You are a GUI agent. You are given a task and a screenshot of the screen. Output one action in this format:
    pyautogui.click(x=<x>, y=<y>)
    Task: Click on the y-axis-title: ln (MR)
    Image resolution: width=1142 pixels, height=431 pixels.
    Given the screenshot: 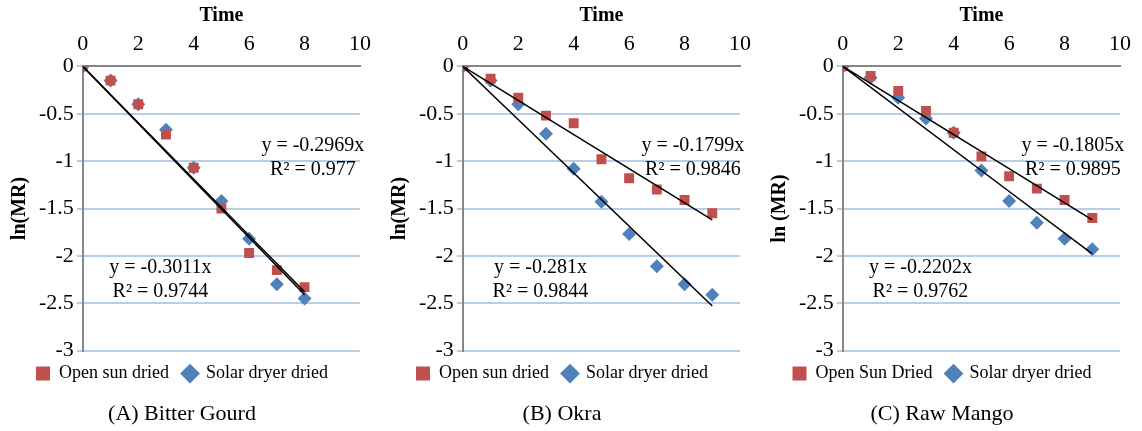 What is the action you would take?
    pyautogui.click(x=779, y=208)
    